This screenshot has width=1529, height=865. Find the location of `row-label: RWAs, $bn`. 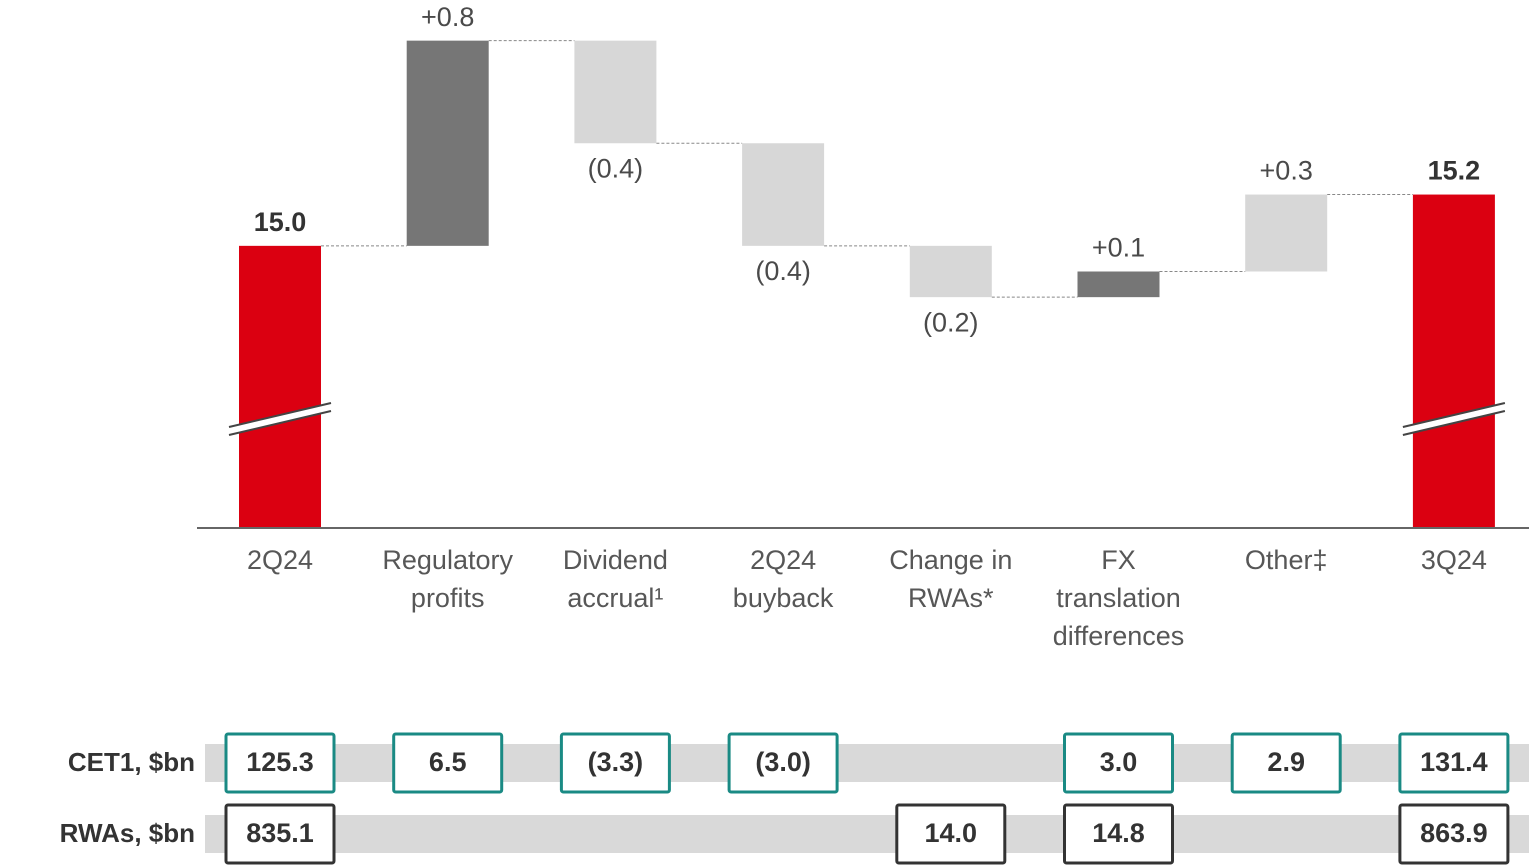

row-label: RWAs, $bn is located at coordinates (127, 833).